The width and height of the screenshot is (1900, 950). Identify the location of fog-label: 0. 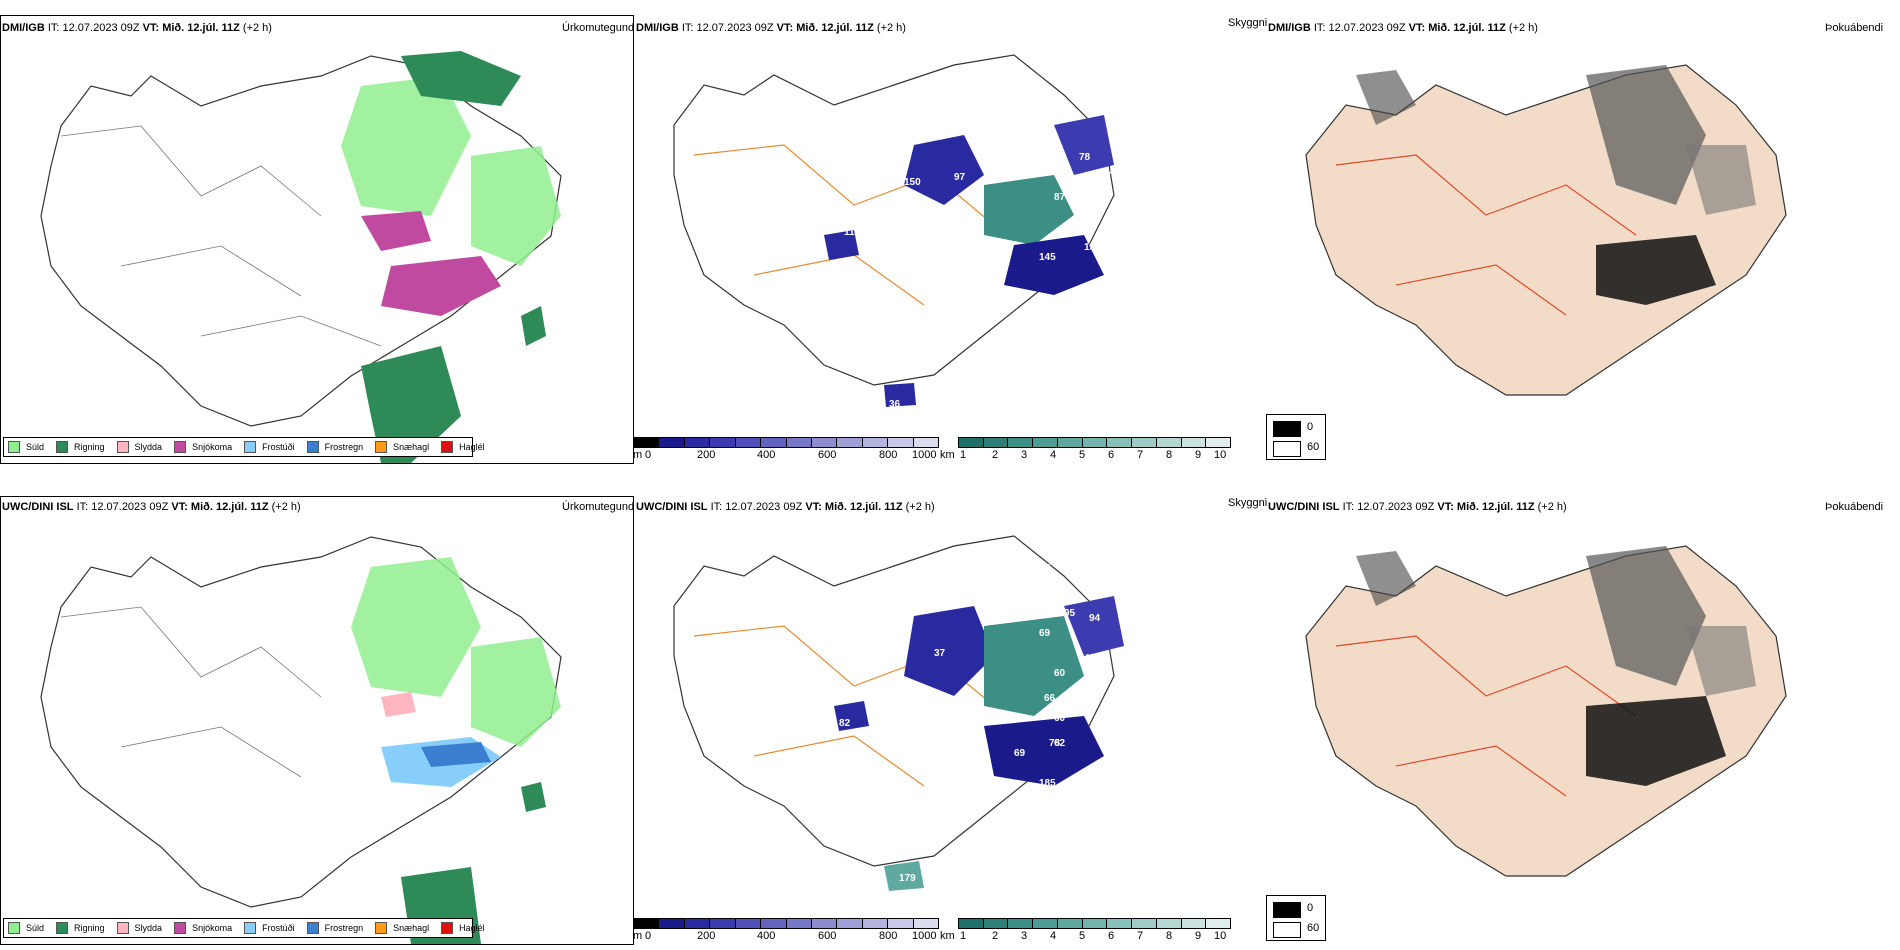
(1310, 908).